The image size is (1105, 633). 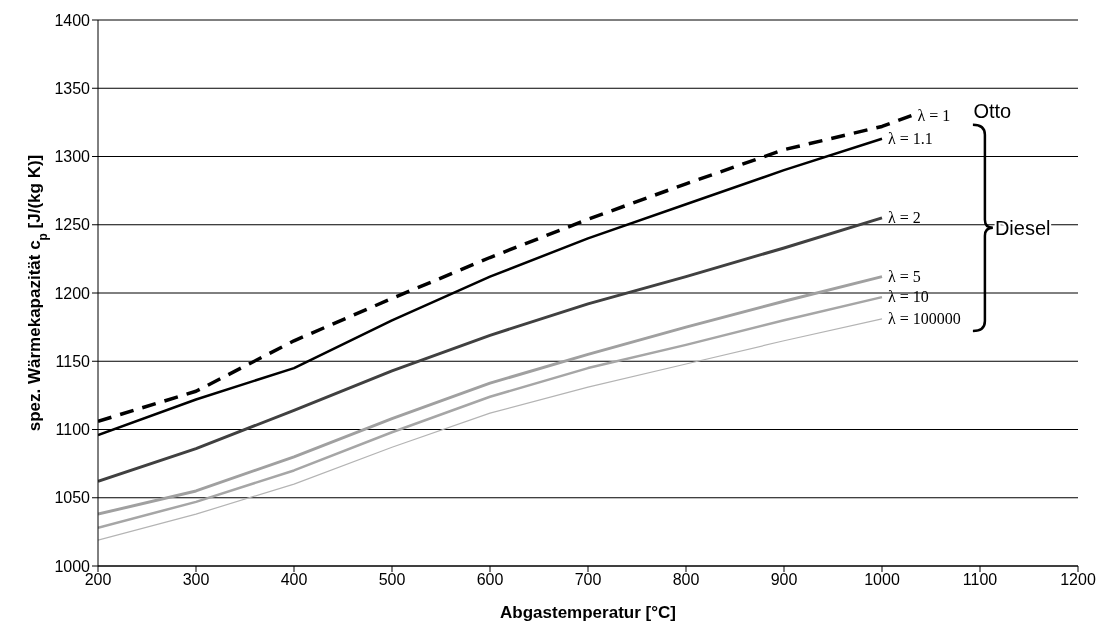 I want to click on x-tick-label: 200, so click(x=98, y=580).